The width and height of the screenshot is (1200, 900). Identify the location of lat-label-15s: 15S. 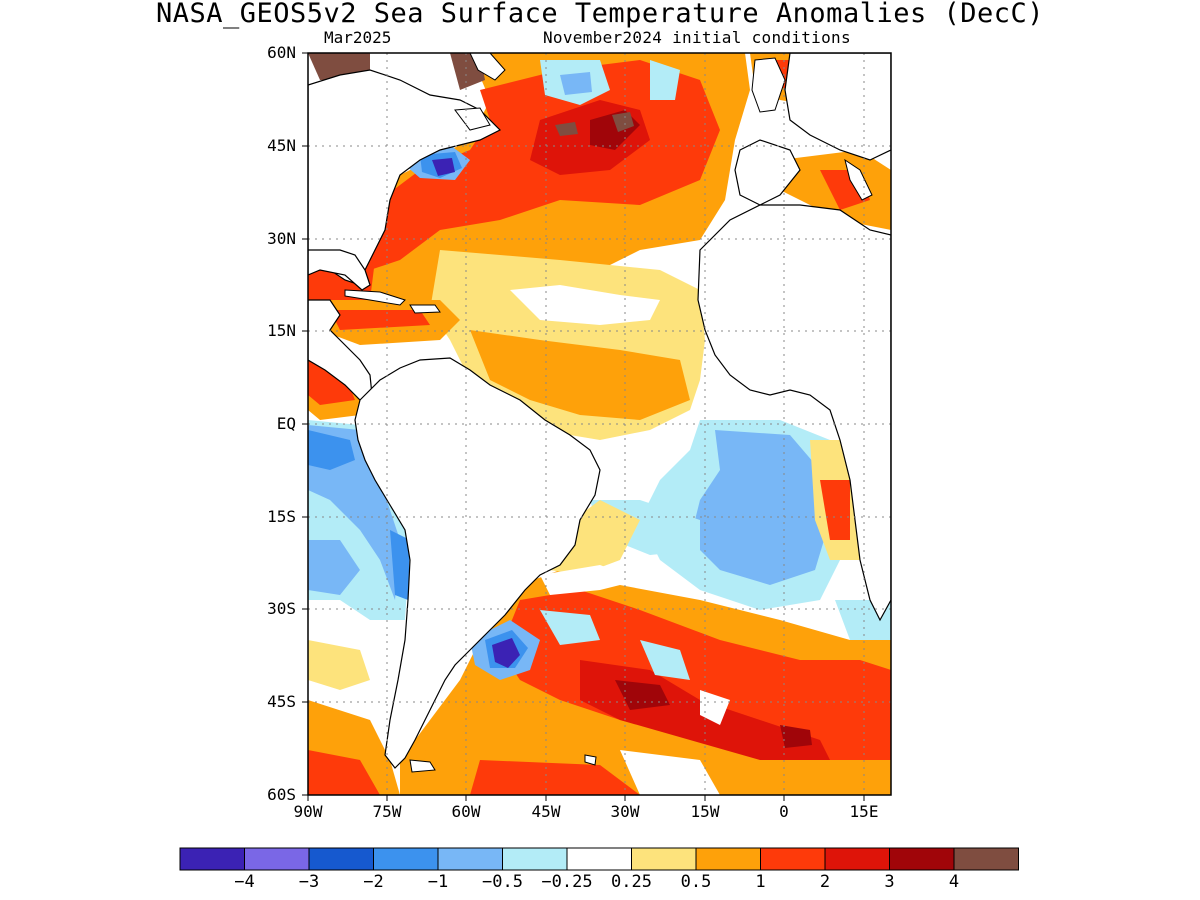
(281, 516).